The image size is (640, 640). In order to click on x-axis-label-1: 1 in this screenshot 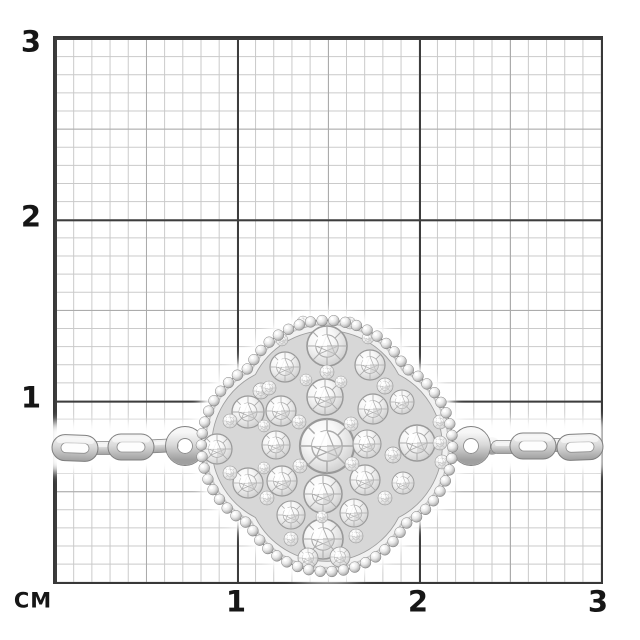, I will do `click(236, 601)`.